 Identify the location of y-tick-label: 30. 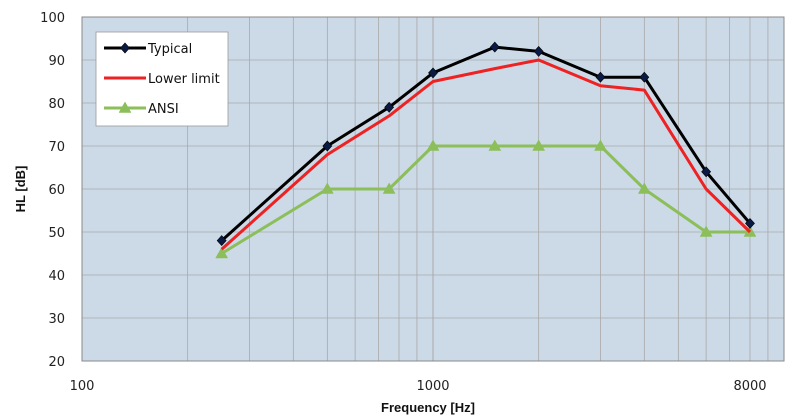
(56, 319).